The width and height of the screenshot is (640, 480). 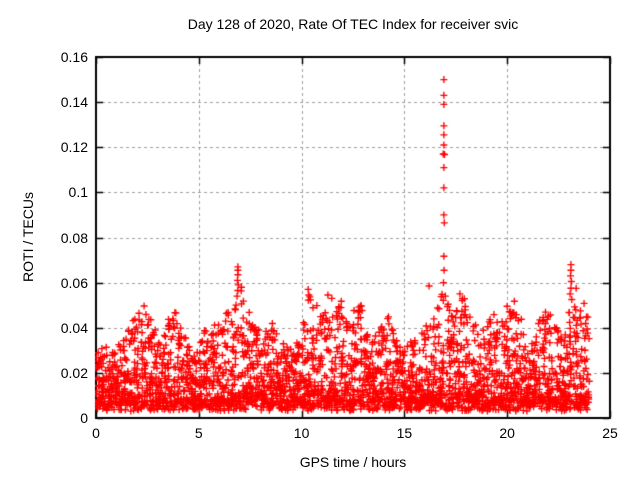 What do you see at coordinates (78, 192) in the screenshot?
I see `y-tick-label: 0.1` at bounding box center [78, 192].